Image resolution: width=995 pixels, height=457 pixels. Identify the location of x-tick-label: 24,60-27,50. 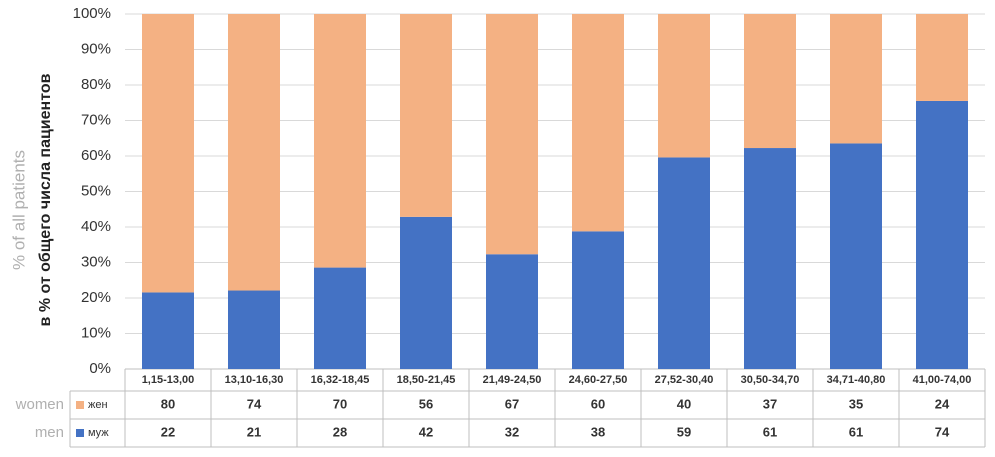
(598, 380).